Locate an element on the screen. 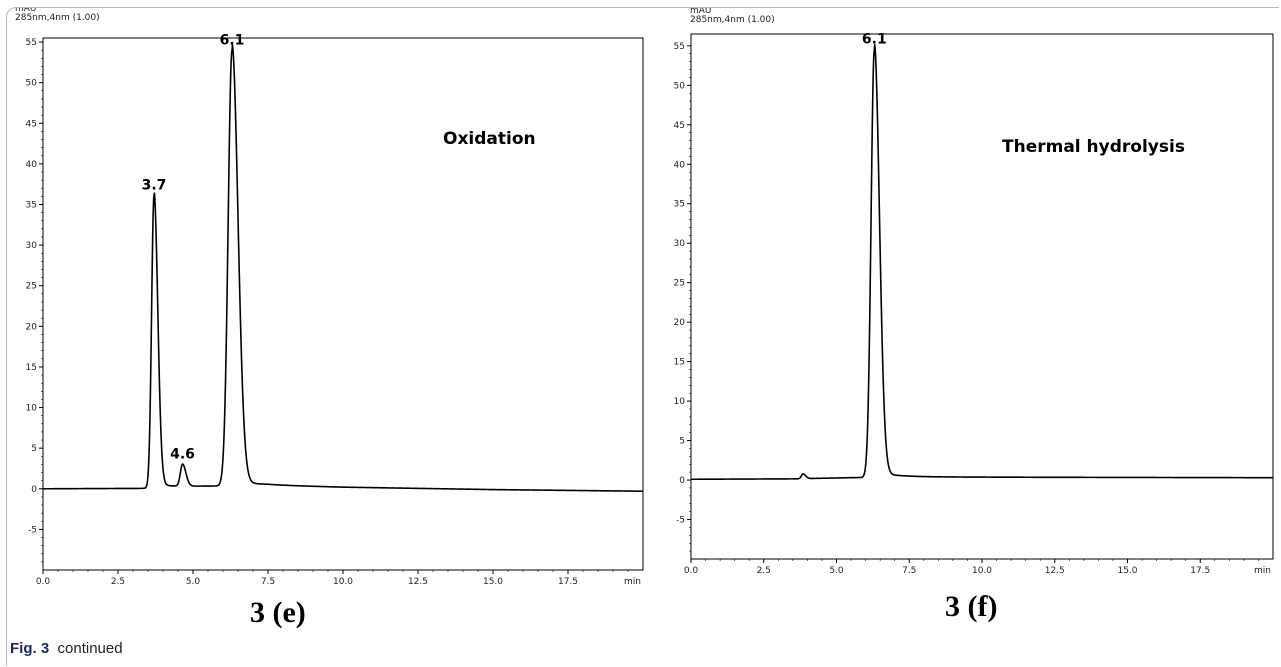  detector-label-f: 285nm,4nm (1.00) is located at coordinates (732, 20).